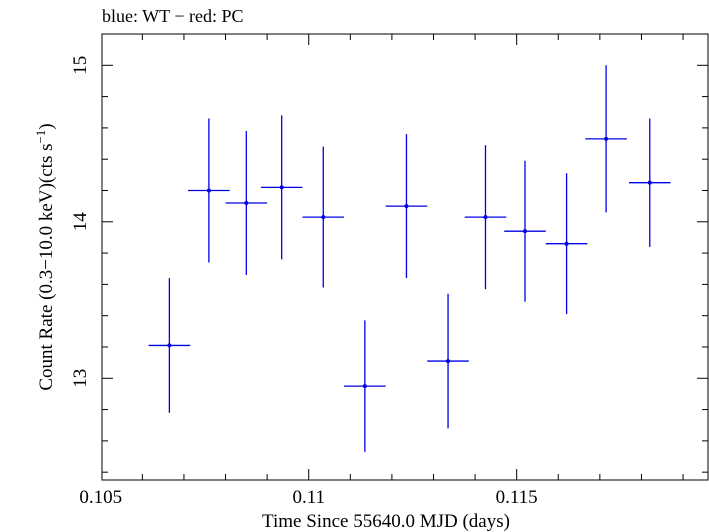 This screenshot has width=709, height=532. What do you see at coordinates (46, 267) in the screenshot?
I see `y-axis-label-main: Count Rate (0.3−10.0 keV)(cts s` at bounding box center [46, 267].